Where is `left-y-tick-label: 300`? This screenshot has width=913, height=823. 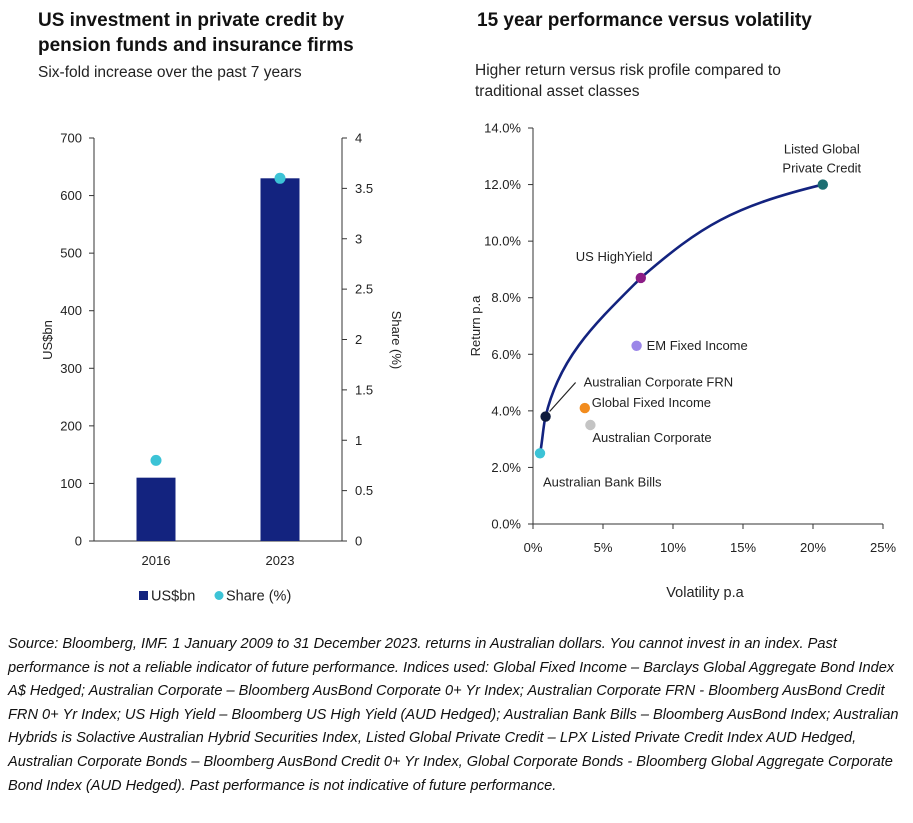
left-y-tick-label: 300 is located at coordinates (71, 368).